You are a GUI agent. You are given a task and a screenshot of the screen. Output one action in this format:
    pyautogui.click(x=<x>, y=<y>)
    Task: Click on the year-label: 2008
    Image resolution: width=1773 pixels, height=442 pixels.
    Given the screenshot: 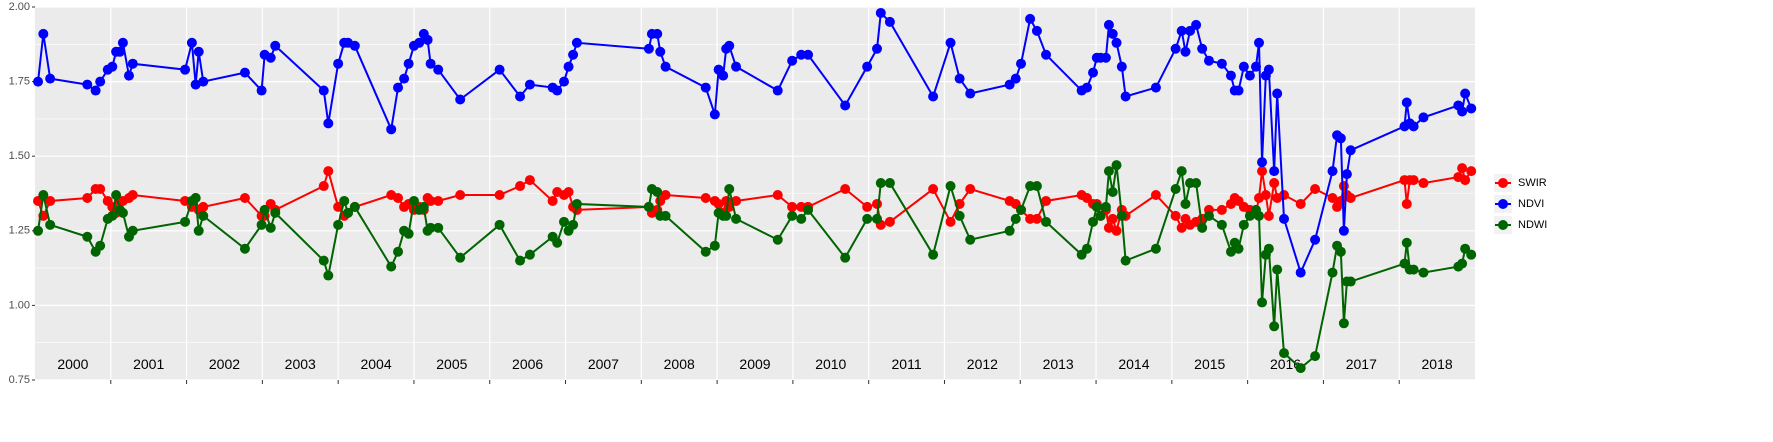 What is the action you would take?
    pyautogui.click(x=679, y=364)
    